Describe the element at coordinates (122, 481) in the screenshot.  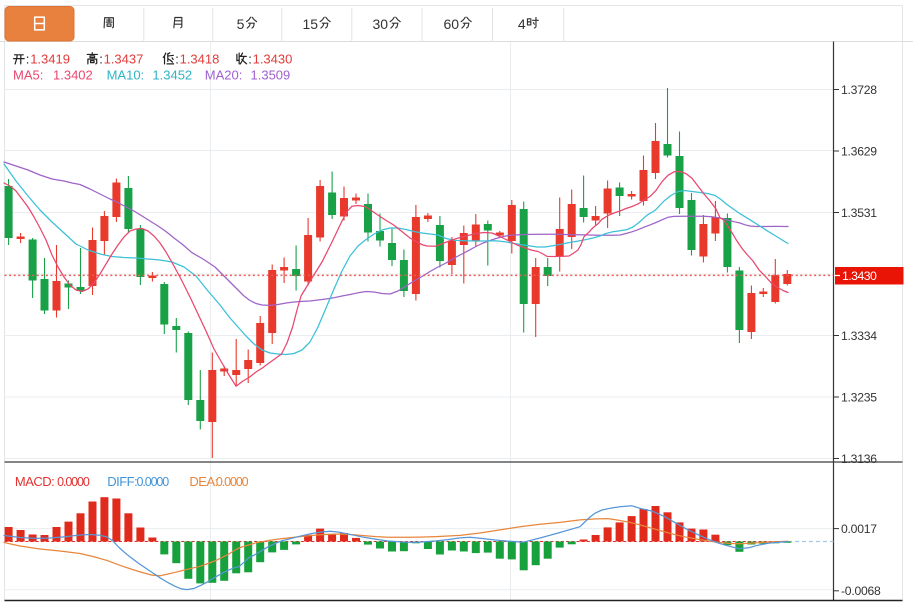
I see `svg-text: DIFF:` at that location.